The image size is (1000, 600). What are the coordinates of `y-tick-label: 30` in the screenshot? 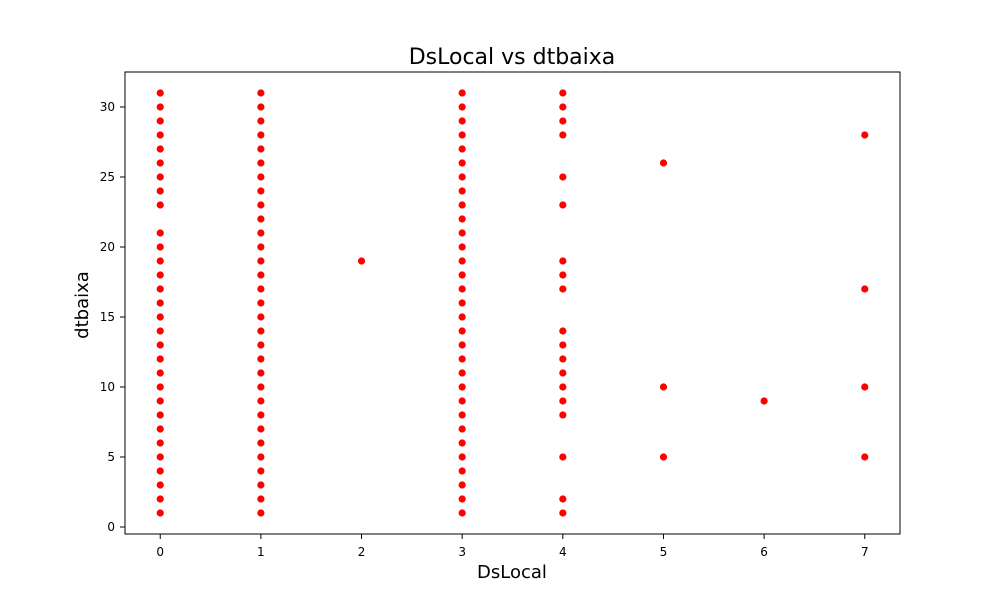 It's located at (107, 107).